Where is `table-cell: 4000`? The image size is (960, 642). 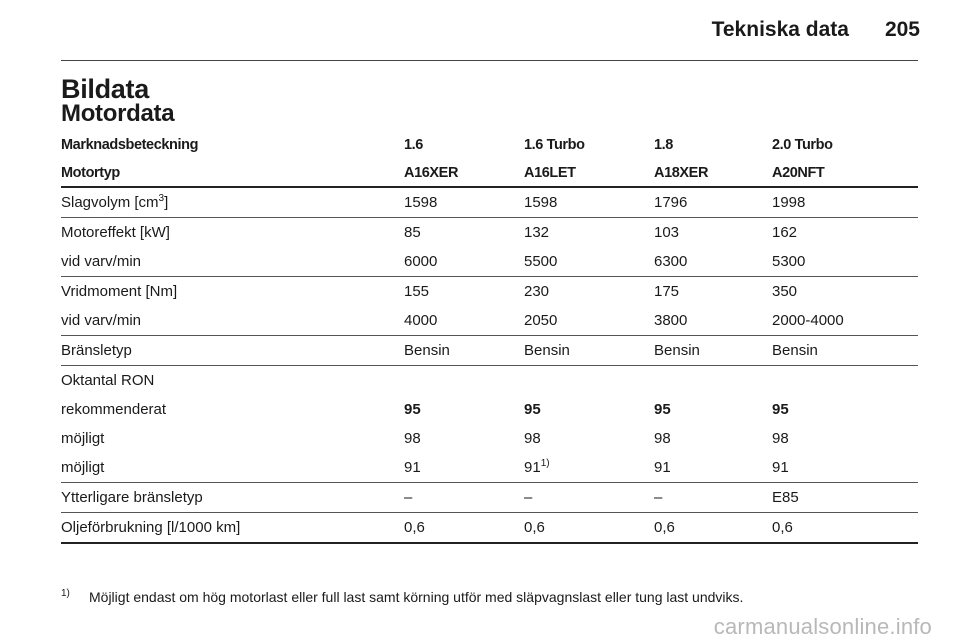 table-cell: 4000 is located at coordinates (421, 320).